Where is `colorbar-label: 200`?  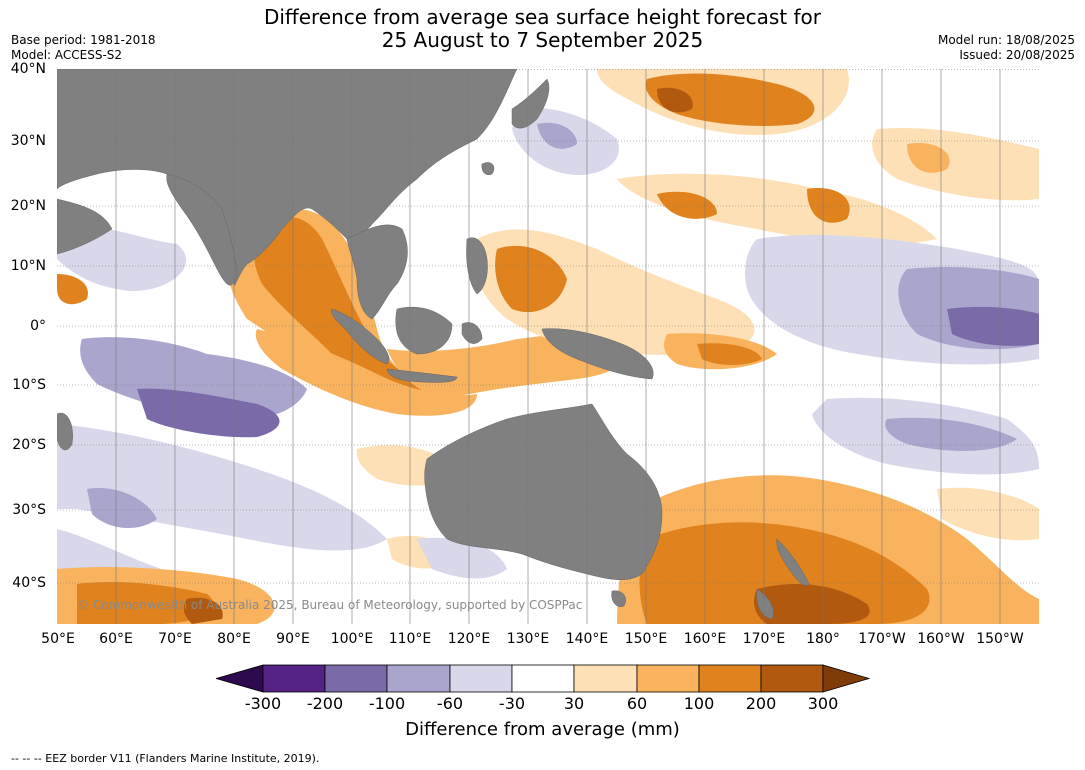 colorbar-label: 200 is located at coordinates (761, 703).